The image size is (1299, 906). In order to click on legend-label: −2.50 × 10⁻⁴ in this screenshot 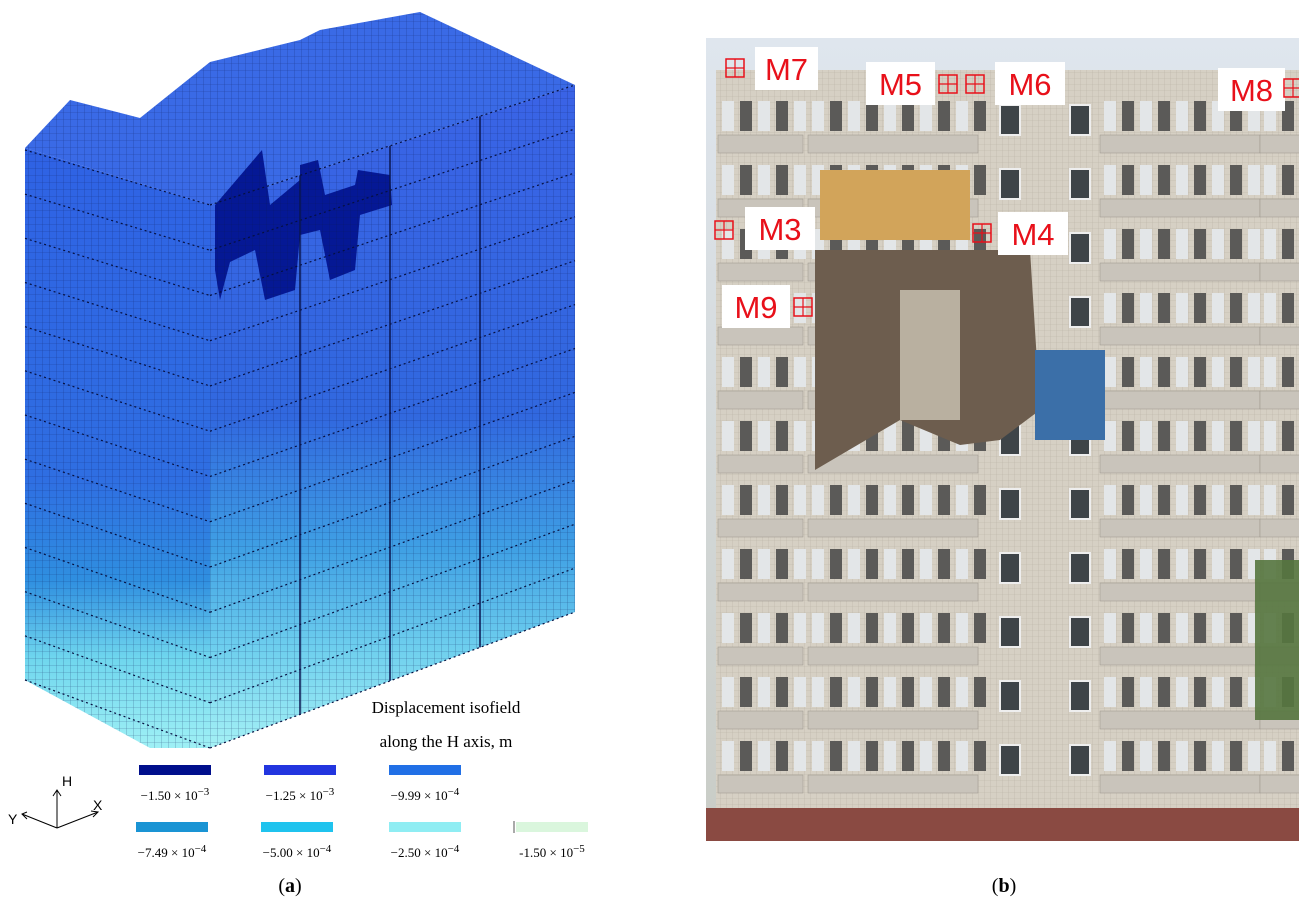, I will do `click(425, 851)`.